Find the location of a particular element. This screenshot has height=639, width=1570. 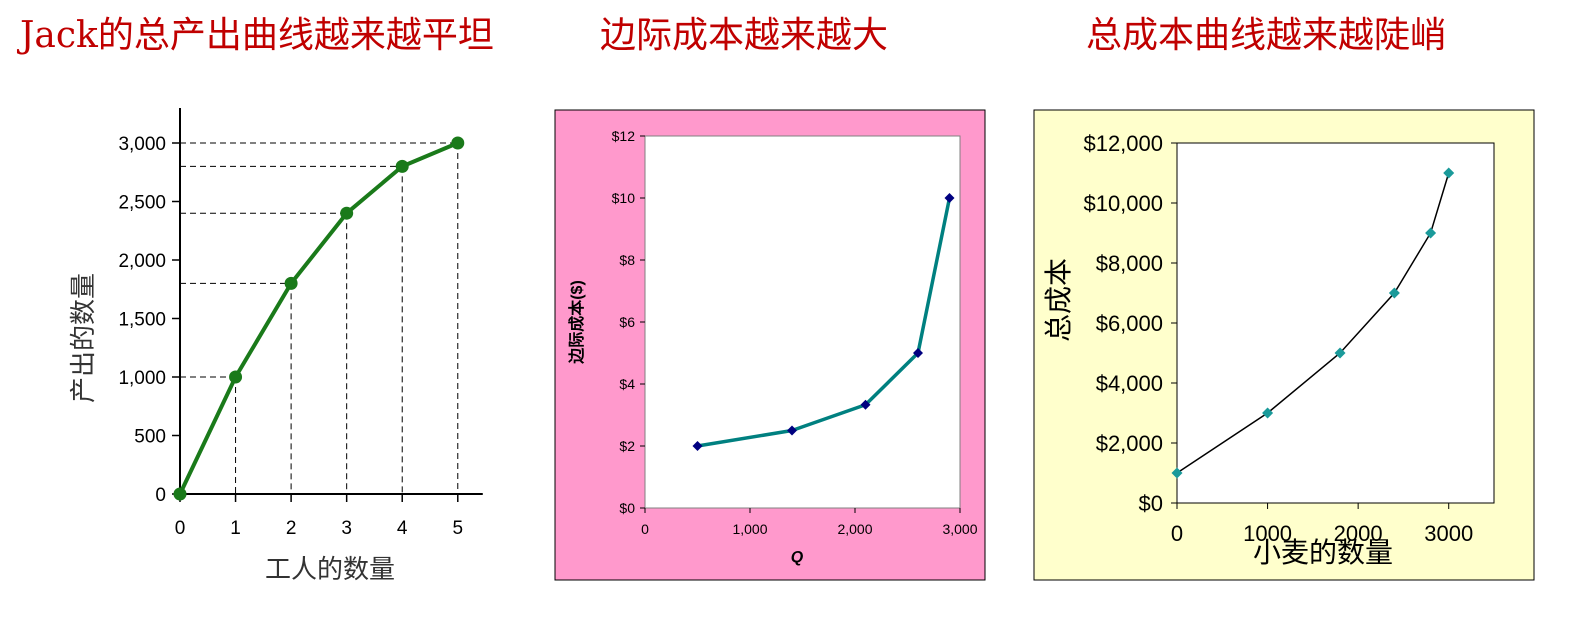

chart3-y-tick-label: $10,000 is located at coordinates (1123, 203).